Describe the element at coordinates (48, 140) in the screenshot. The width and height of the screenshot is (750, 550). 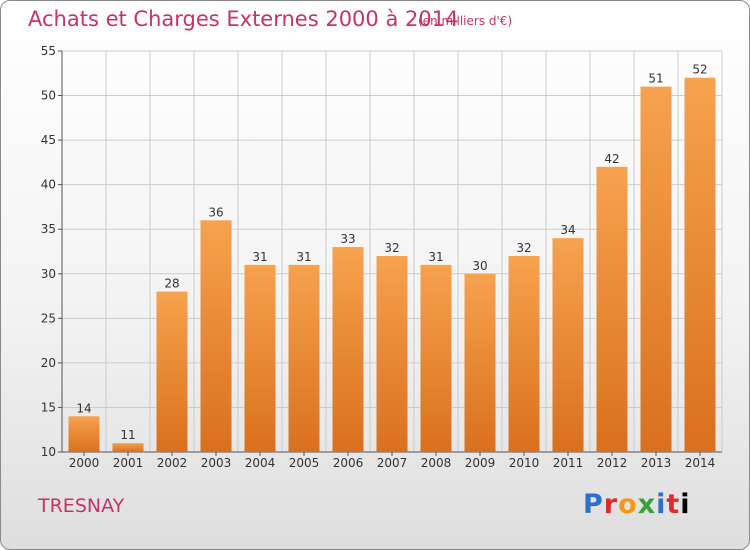
I see `y-tick-label: 45` at that location.